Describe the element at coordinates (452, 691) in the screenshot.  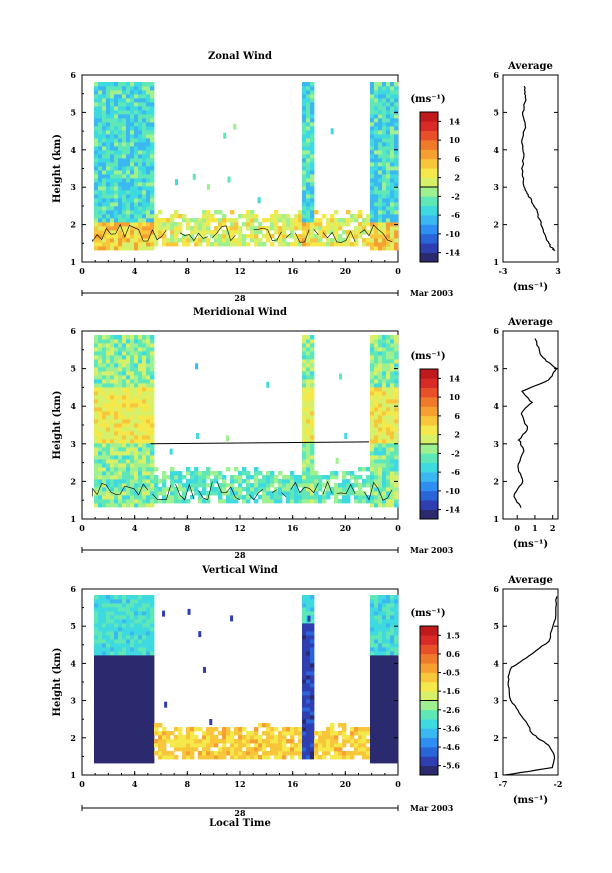
I see `colorbar-tick-label: -1.6` at that location.